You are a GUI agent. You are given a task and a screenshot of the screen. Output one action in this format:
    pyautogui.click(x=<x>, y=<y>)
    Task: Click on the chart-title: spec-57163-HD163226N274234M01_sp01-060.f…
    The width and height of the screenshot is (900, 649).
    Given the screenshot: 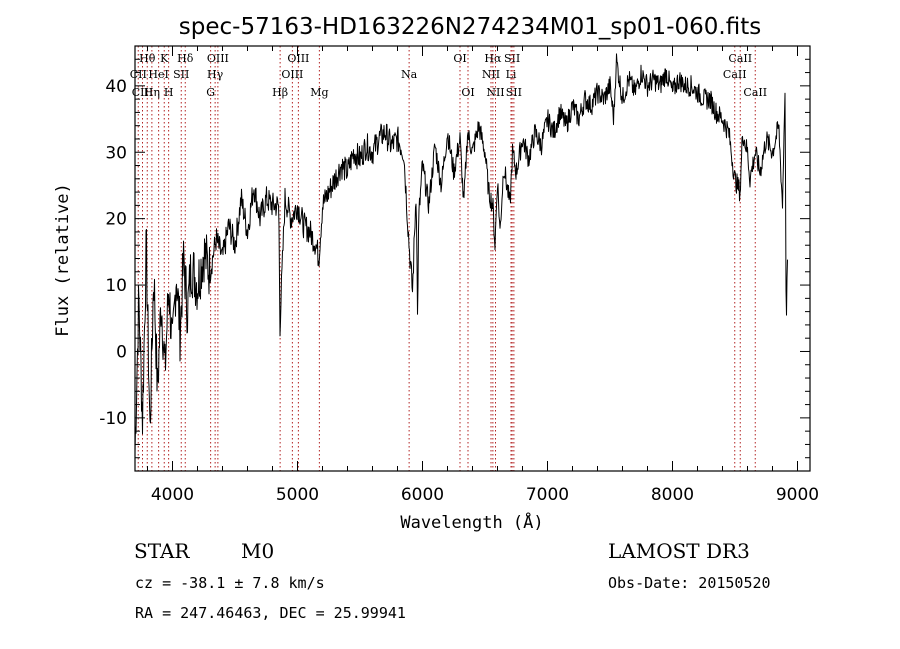 What is the action you would take?
    pyautogui.click(x=470, y=27)
    